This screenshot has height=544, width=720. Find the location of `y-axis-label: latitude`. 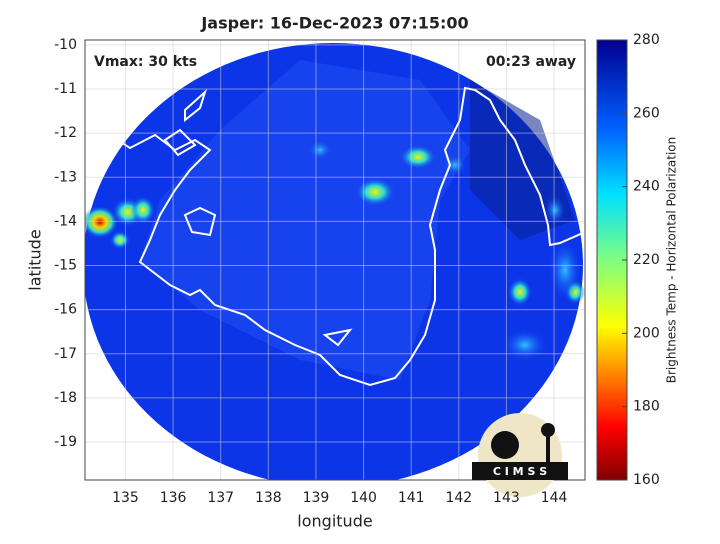

y-axis-label: latitude is located at coordinates (35, 259).